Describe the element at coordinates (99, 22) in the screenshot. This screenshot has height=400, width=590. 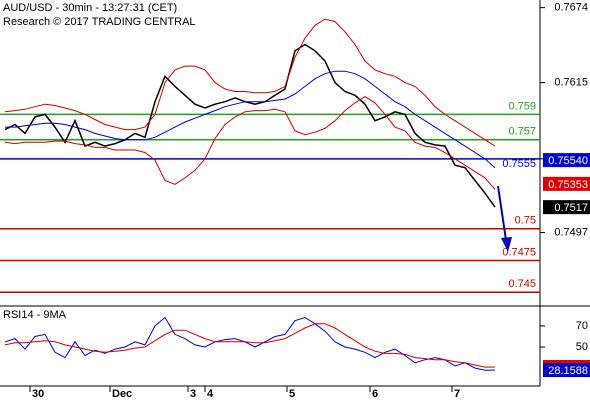
I see `chart-subtitle: Research © 2017 TRADING CENTRAL` at that location.